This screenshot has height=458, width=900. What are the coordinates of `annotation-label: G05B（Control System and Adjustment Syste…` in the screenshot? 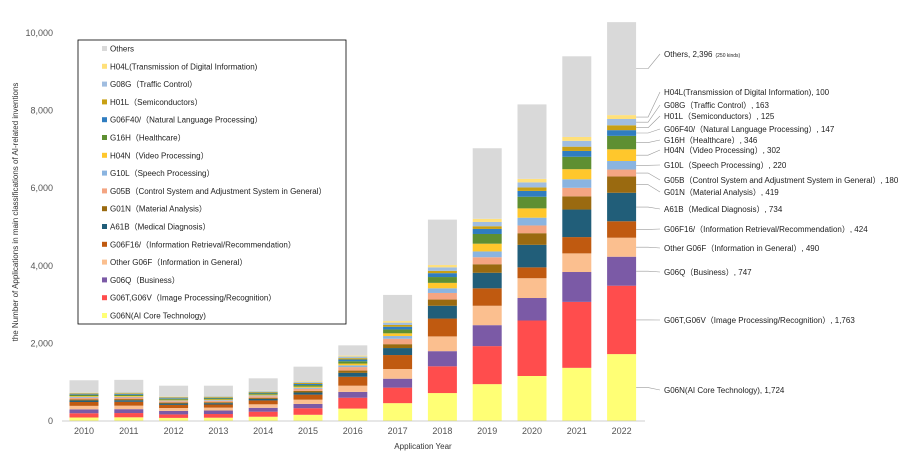 It's located at (781, 180).